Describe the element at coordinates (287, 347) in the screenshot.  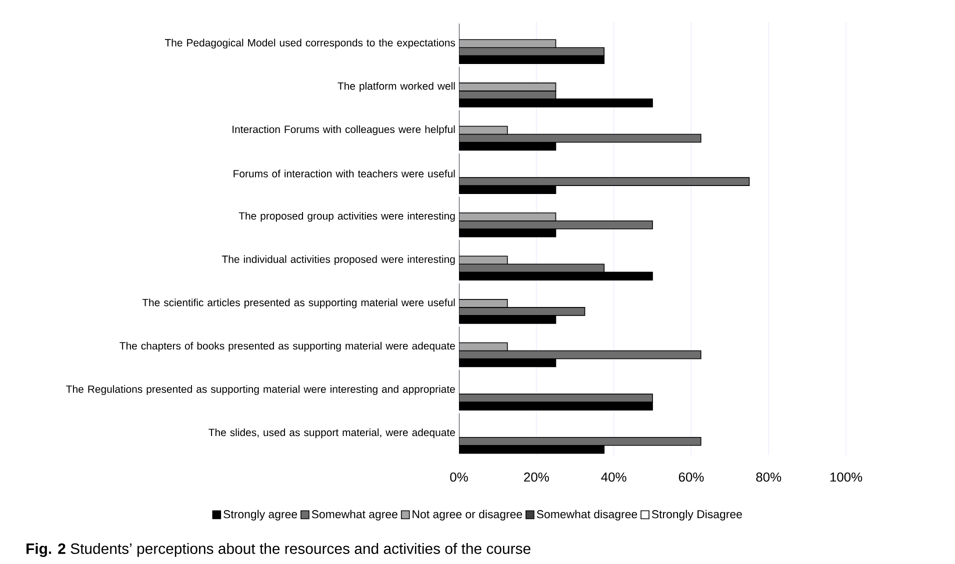
I see `y-tick-label: The chapters of books presented as supporting material were adequate` at that location.